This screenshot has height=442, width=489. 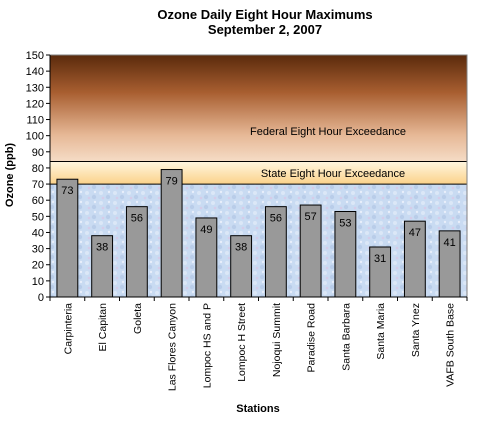 What do you see at coordinates (35, 72) in the screenshot?
I see `y-tick-label: 140` at bounding box center [35, 72].